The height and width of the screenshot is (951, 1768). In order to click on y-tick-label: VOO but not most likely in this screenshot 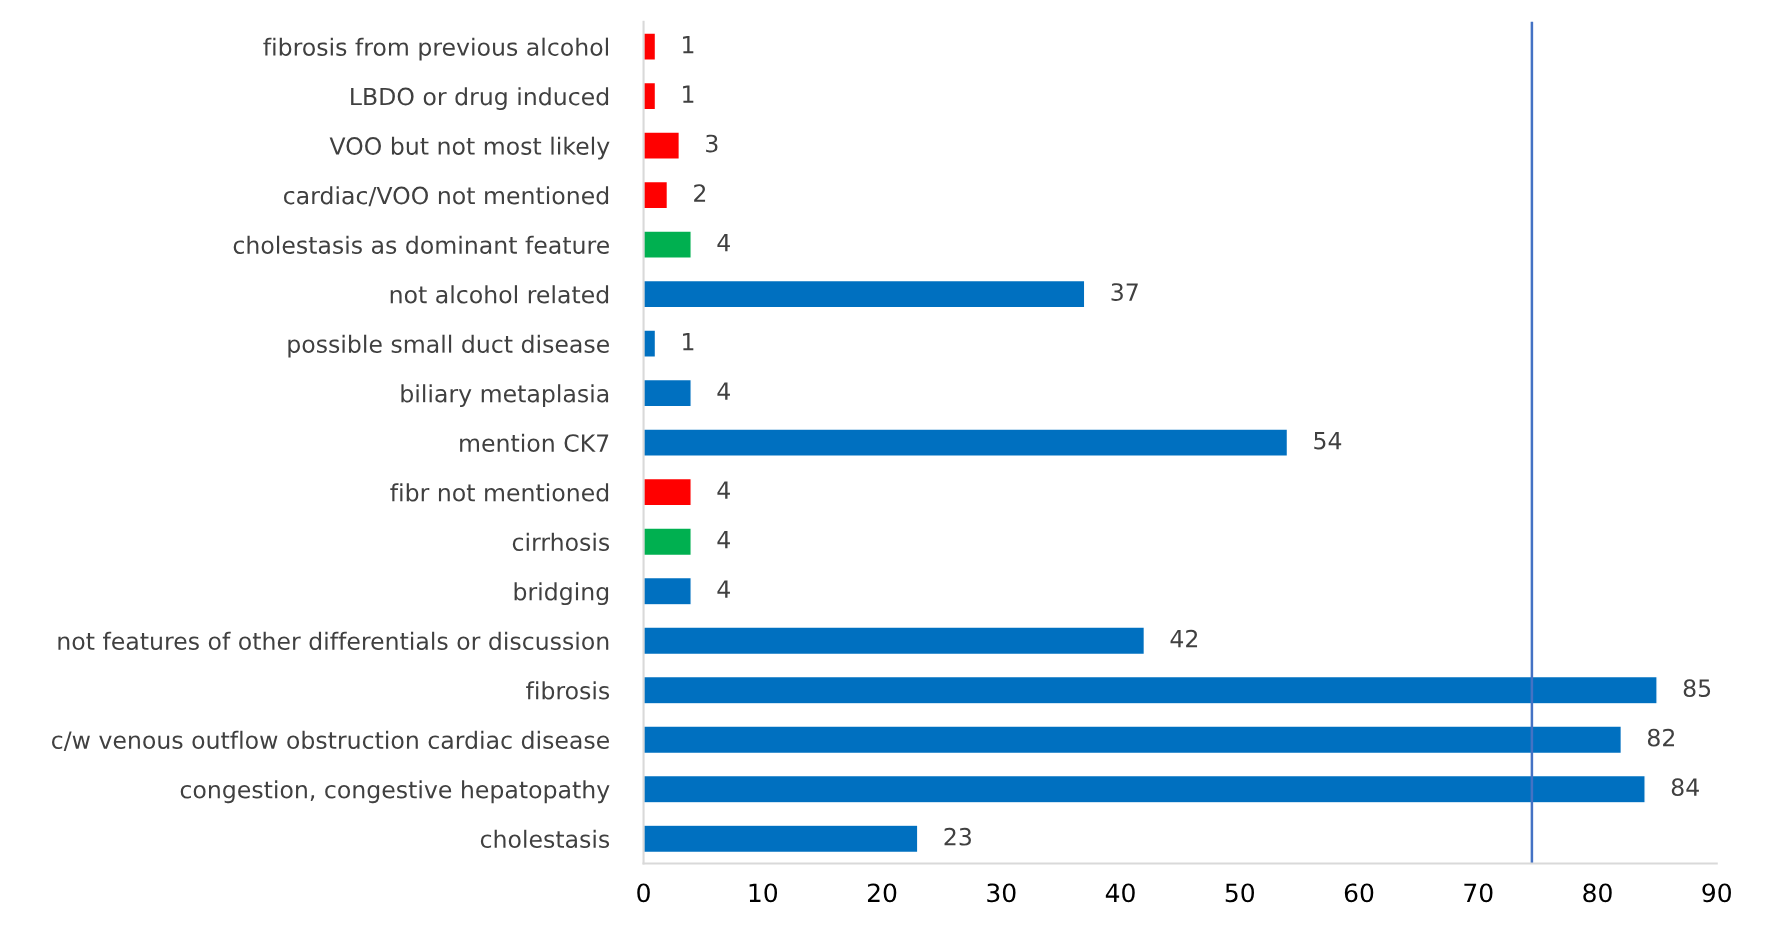, I will do `click(469, 148)`.